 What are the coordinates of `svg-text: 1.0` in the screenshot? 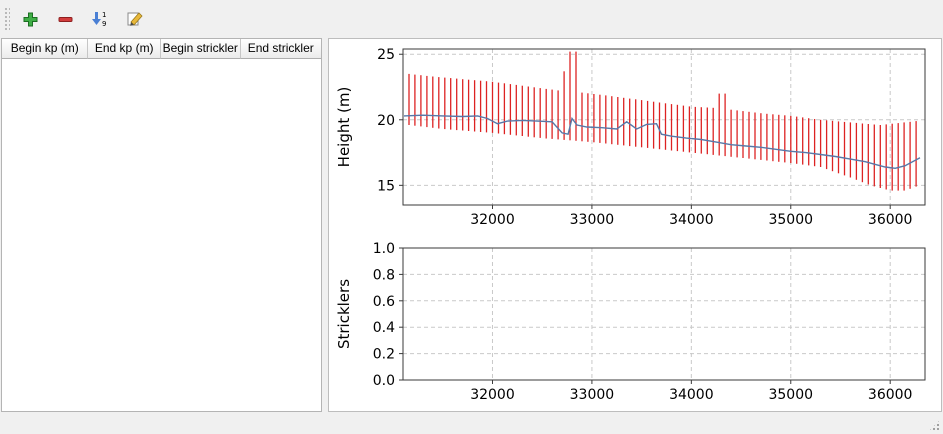 It's located at (384, 249).